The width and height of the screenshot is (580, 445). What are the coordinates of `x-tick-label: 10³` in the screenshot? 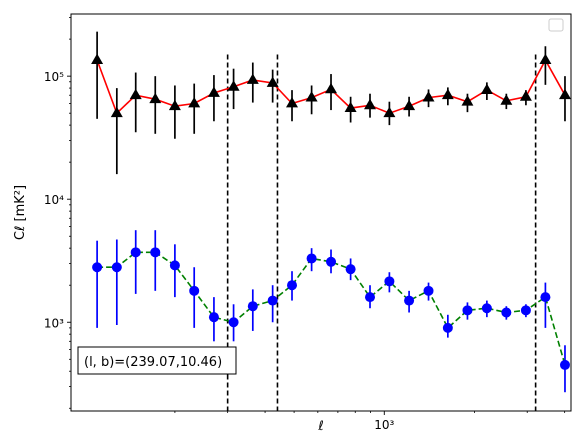 It's located at (384, 425).